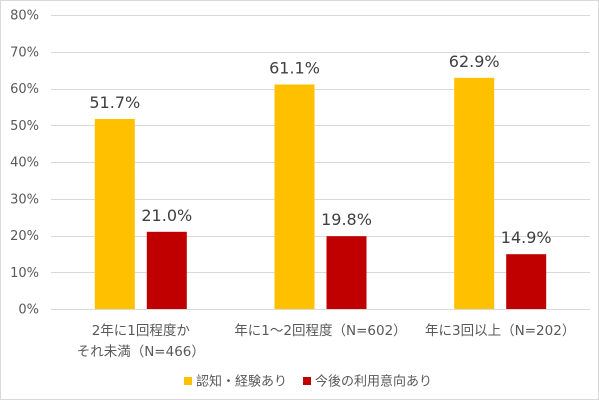 The height and width of the screenshot is (400, 599). I want to click on y-tick-label: 60%, so click(24, 89).